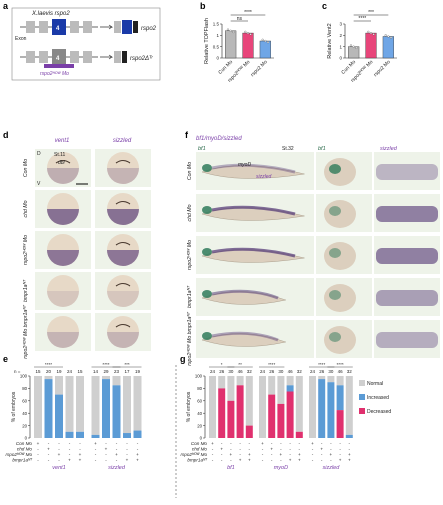 The height and width of the screenshot is (505, 443). Describe the element at coordinates (240, 411) in the screenshot. I see `bar-decreased` at that location.